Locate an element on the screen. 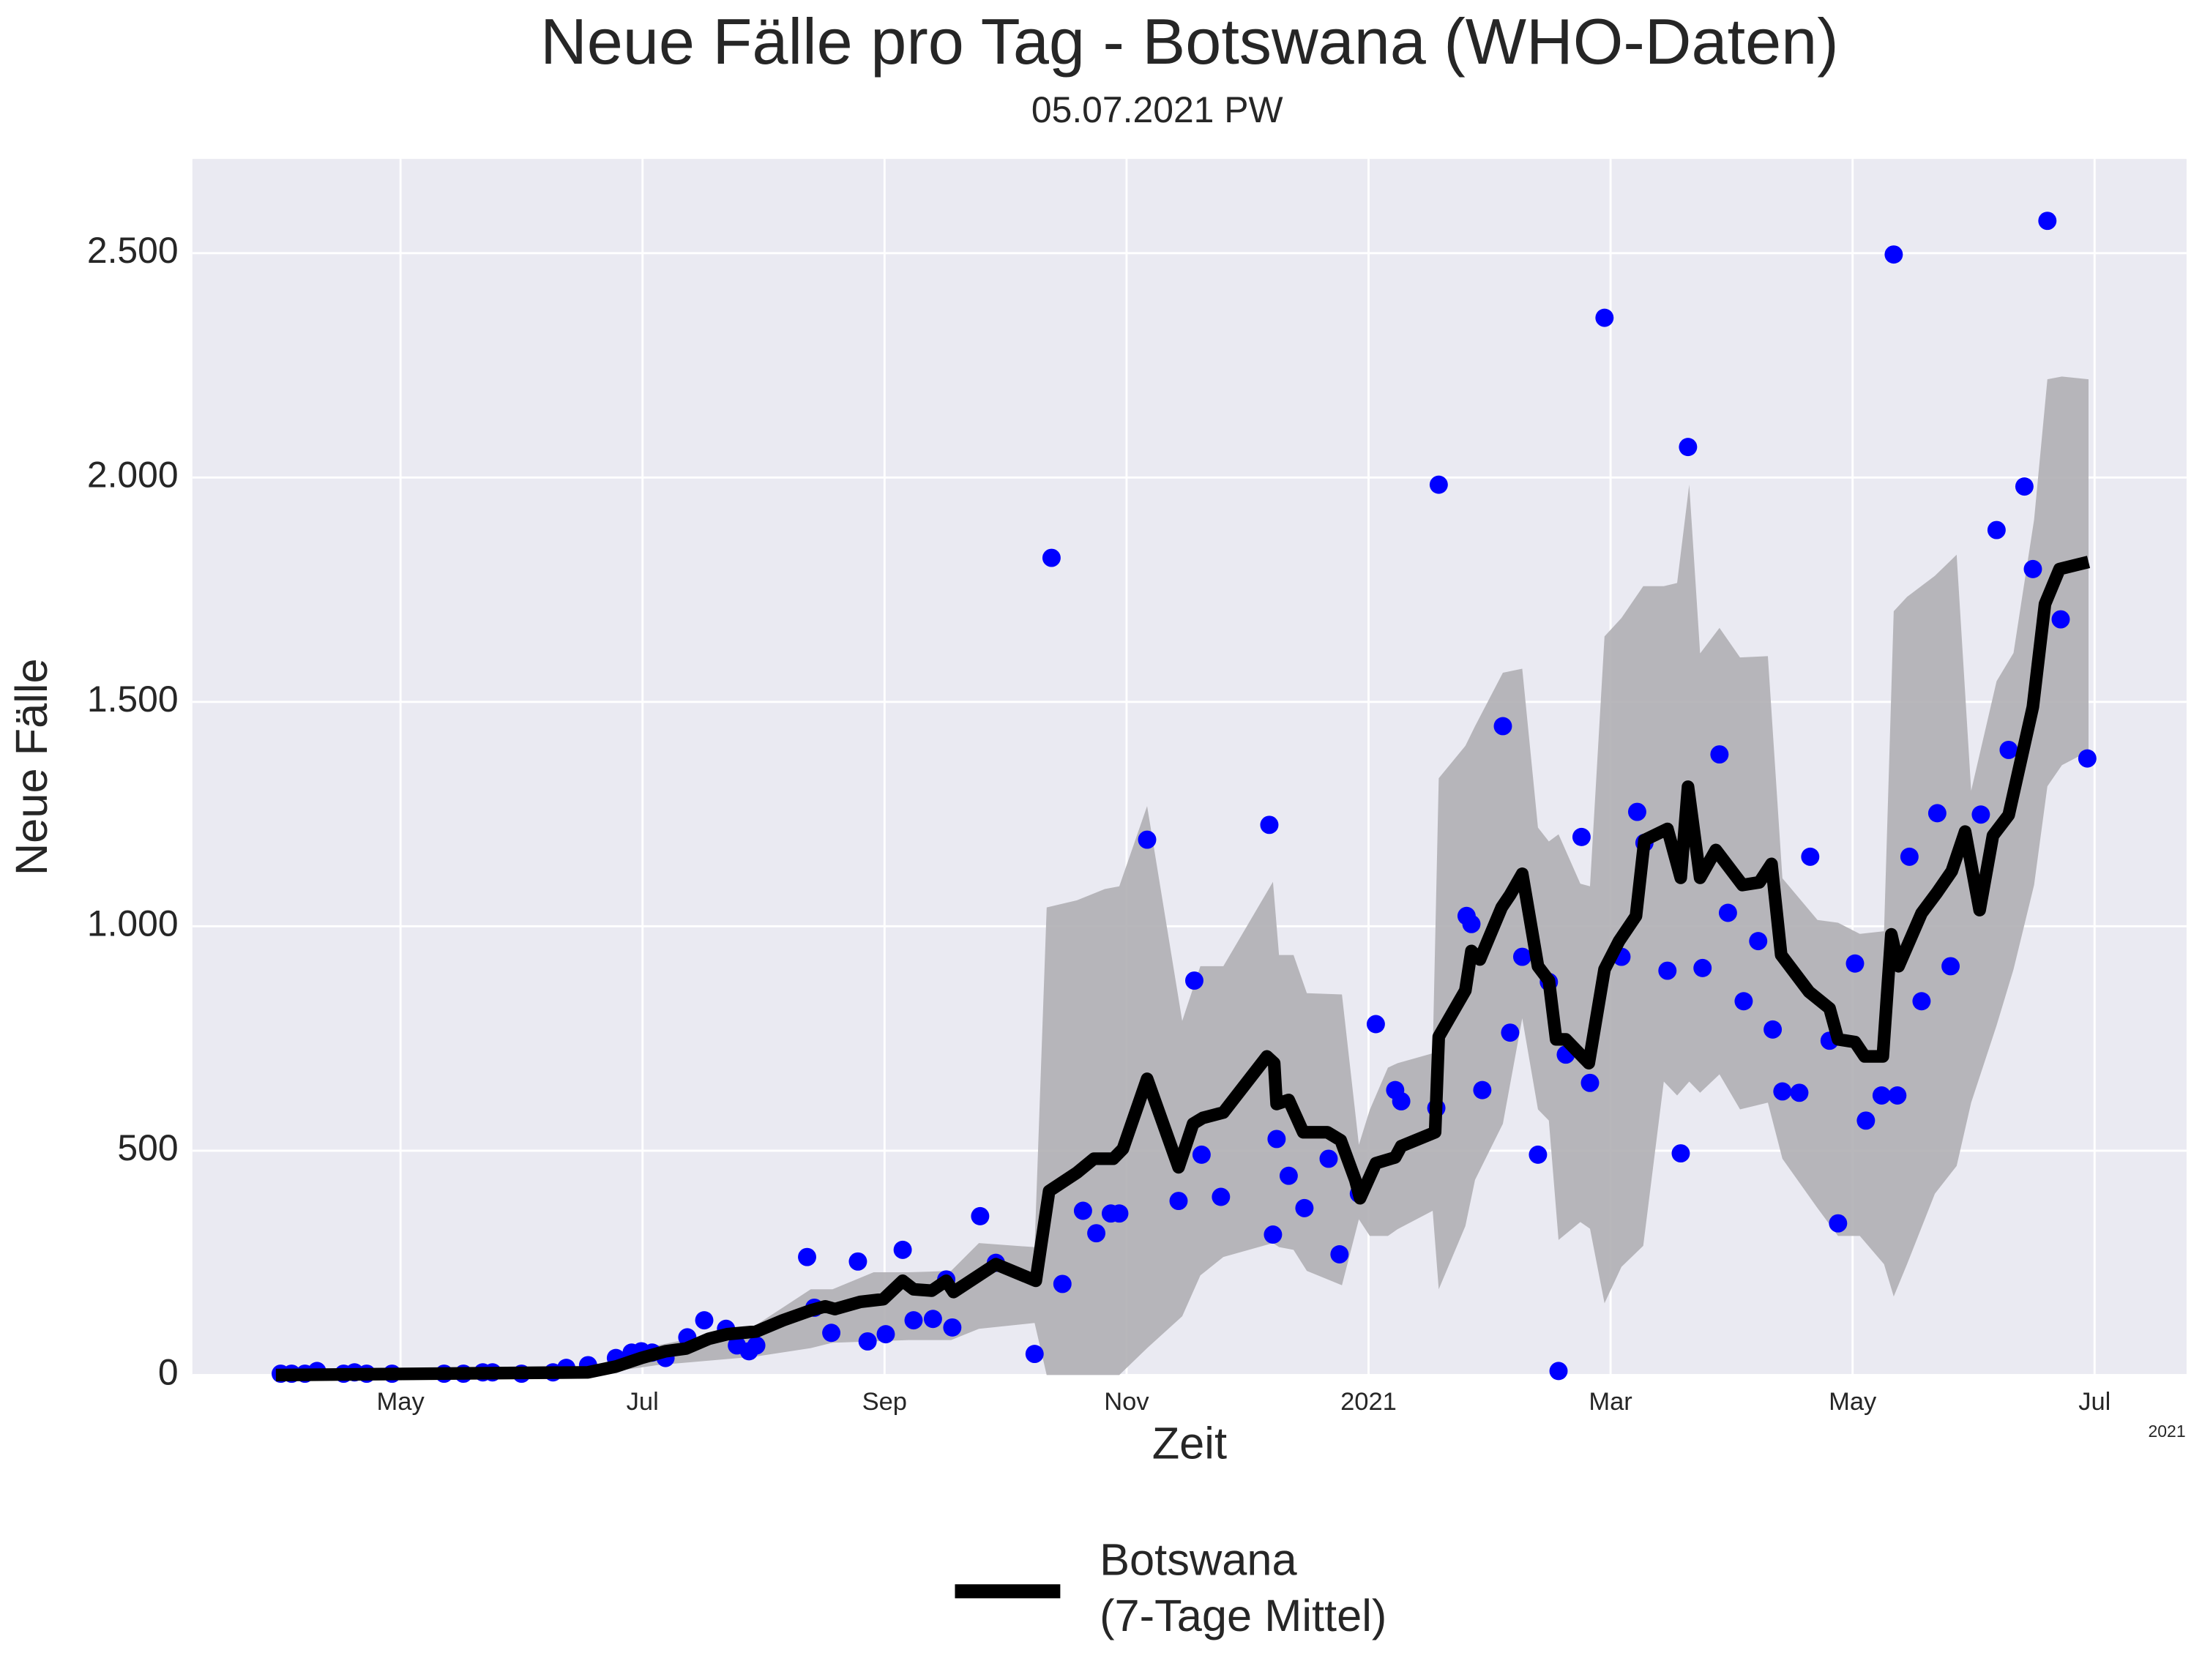  legend-label-line: (7-Tage Mittel) is located at coordinates (1243, 1616).